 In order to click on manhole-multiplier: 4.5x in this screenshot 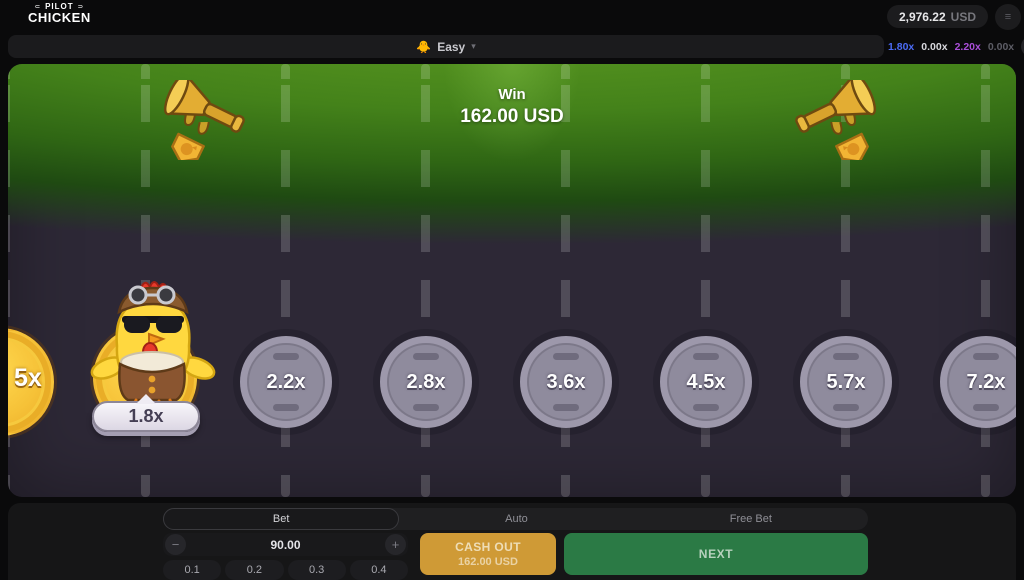, I will do `click(706, 381)`.